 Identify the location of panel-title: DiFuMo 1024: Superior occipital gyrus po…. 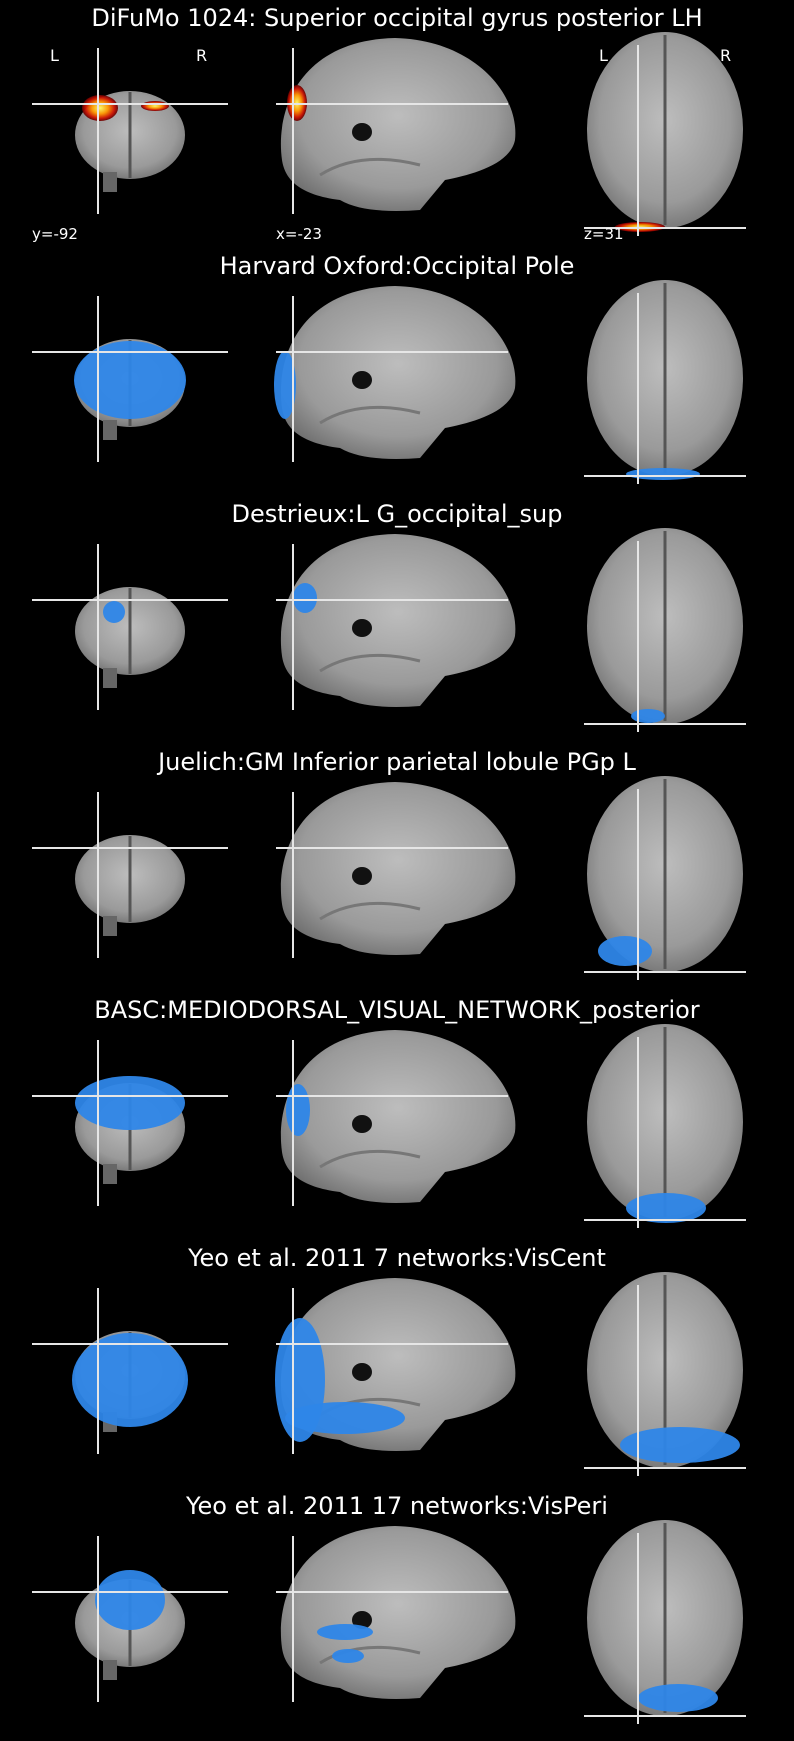
(397, 18).